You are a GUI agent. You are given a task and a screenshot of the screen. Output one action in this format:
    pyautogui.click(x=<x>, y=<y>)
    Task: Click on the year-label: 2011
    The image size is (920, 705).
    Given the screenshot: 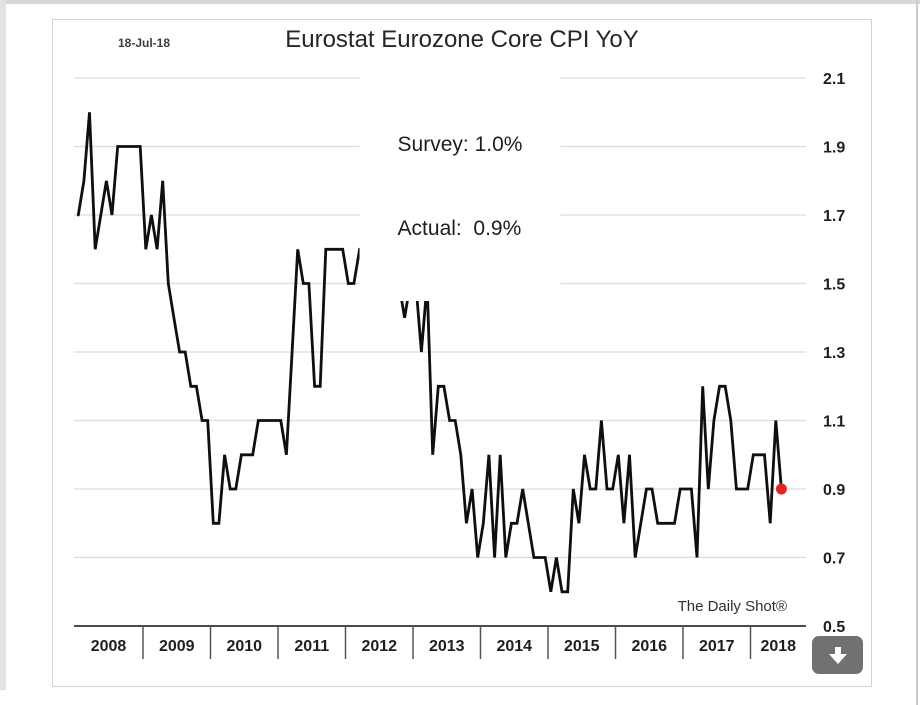 What is the action you would take?
    pyautogui.click(x=311, y=646)
    